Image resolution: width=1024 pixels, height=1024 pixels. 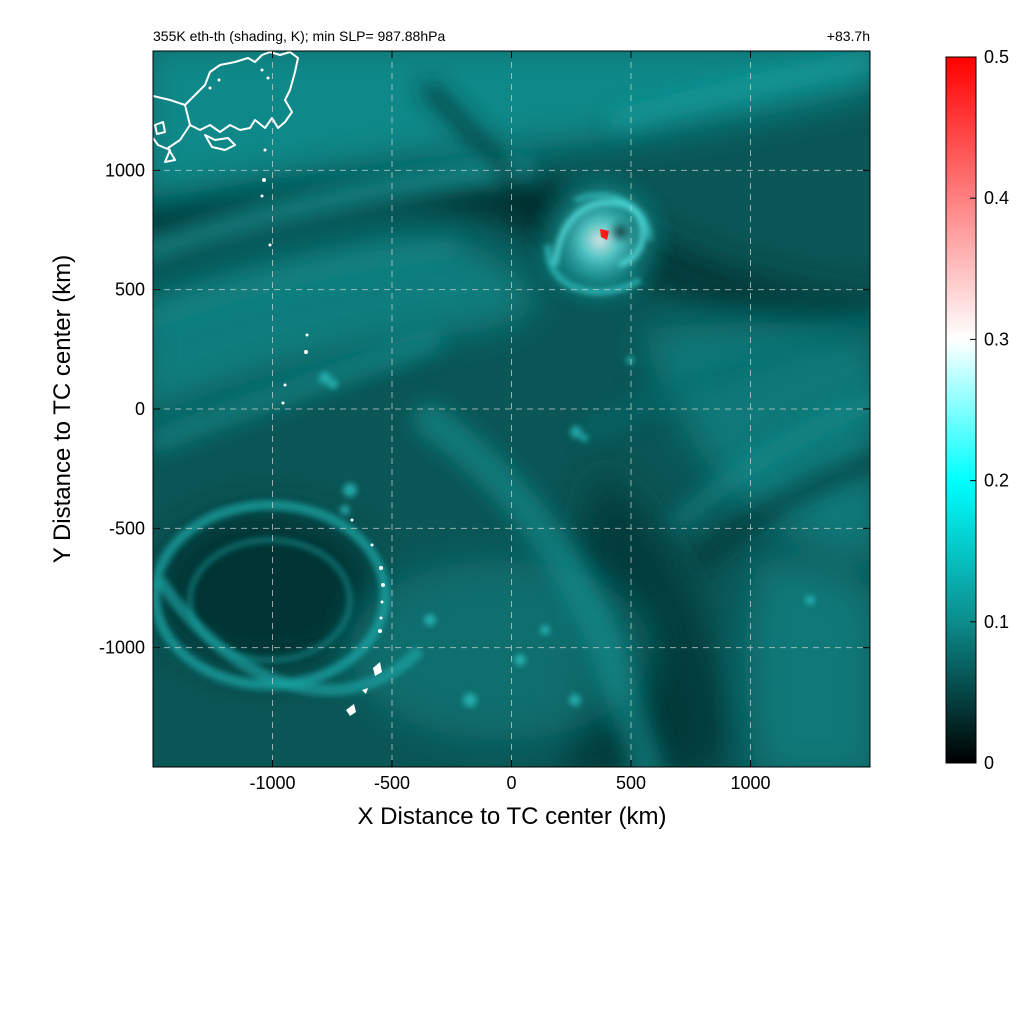 What do you see at coordinates (512, 816) in the screenshot?
I see `x-axis-title: X Distance to TC center (km)` at bounding box center [512, 816].